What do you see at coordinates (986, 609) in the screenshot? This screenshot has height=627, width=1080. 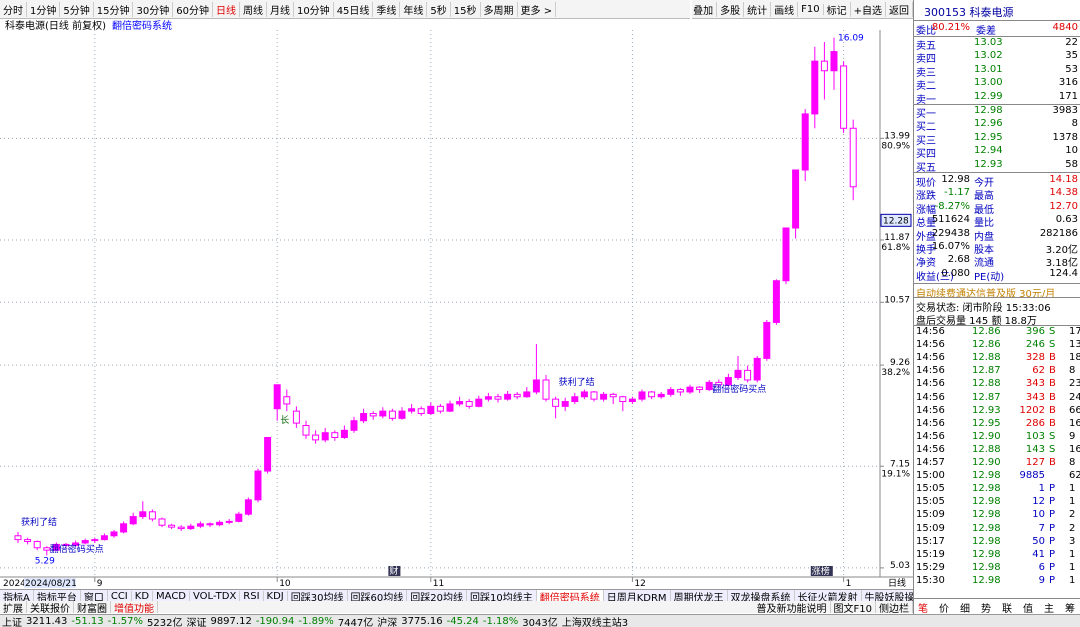 I see `panel-tab: 势` at bounding box center [986, 609].